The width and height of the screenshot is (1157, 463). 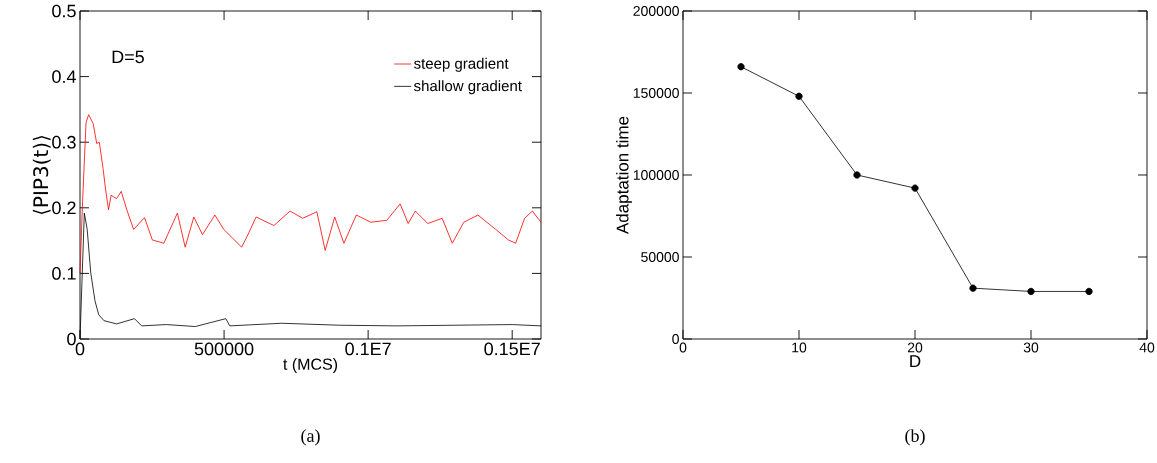 What do you see at coordinates (41, 175) in the screenshot?
I see `y-axis-title: ⟨PIP3(t)⟩` at bounding box center [41, 175].